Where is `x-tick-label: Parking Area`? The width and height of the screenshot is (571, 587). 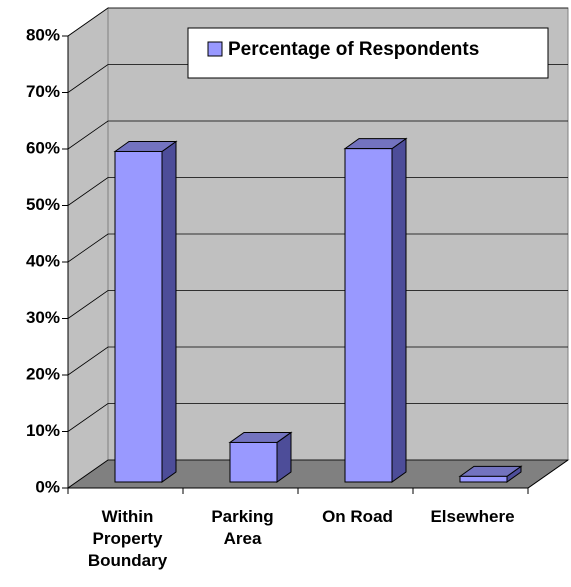
x-tick-label: Parking Area is located at coordinates (242, 527).